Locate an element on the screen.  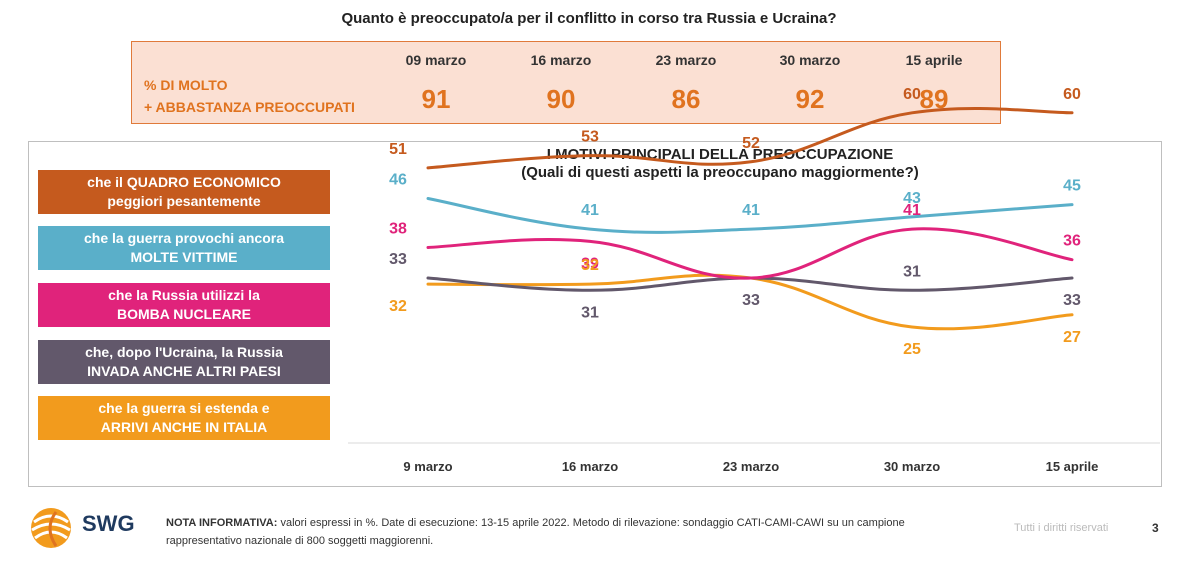
data-label: 45 is located at coordinates (1072, 186).